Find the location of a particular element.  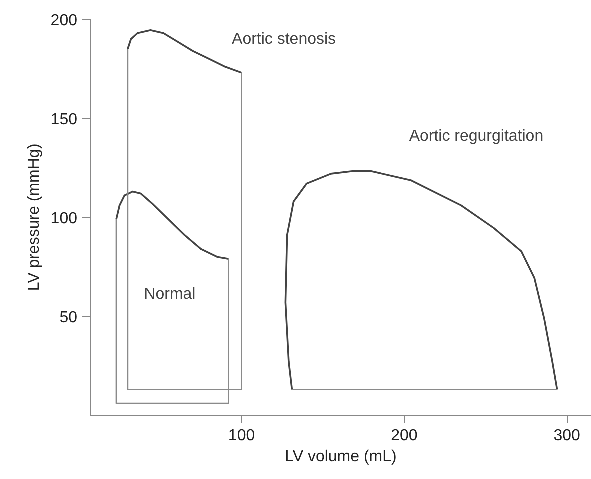

y-tick-label: 200 is located at coordinates (64, 21).